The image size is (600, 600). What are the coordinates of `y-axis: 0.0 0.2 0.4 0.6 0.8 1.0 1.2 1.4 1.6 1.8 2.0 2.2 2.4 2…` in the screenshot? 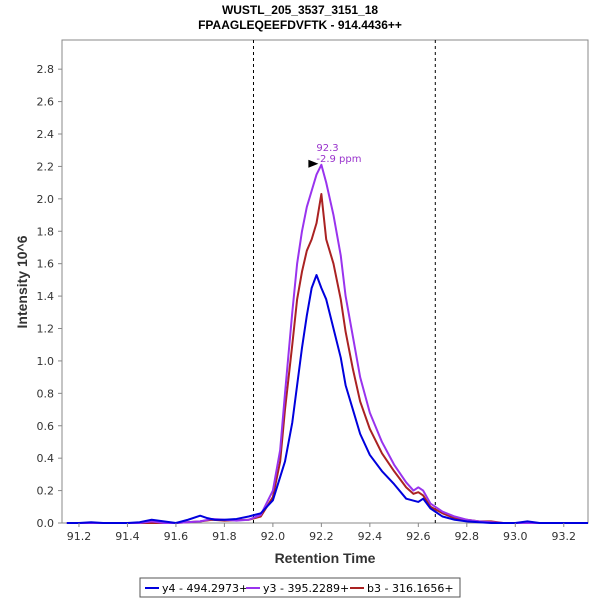 It's located at (49, 296).